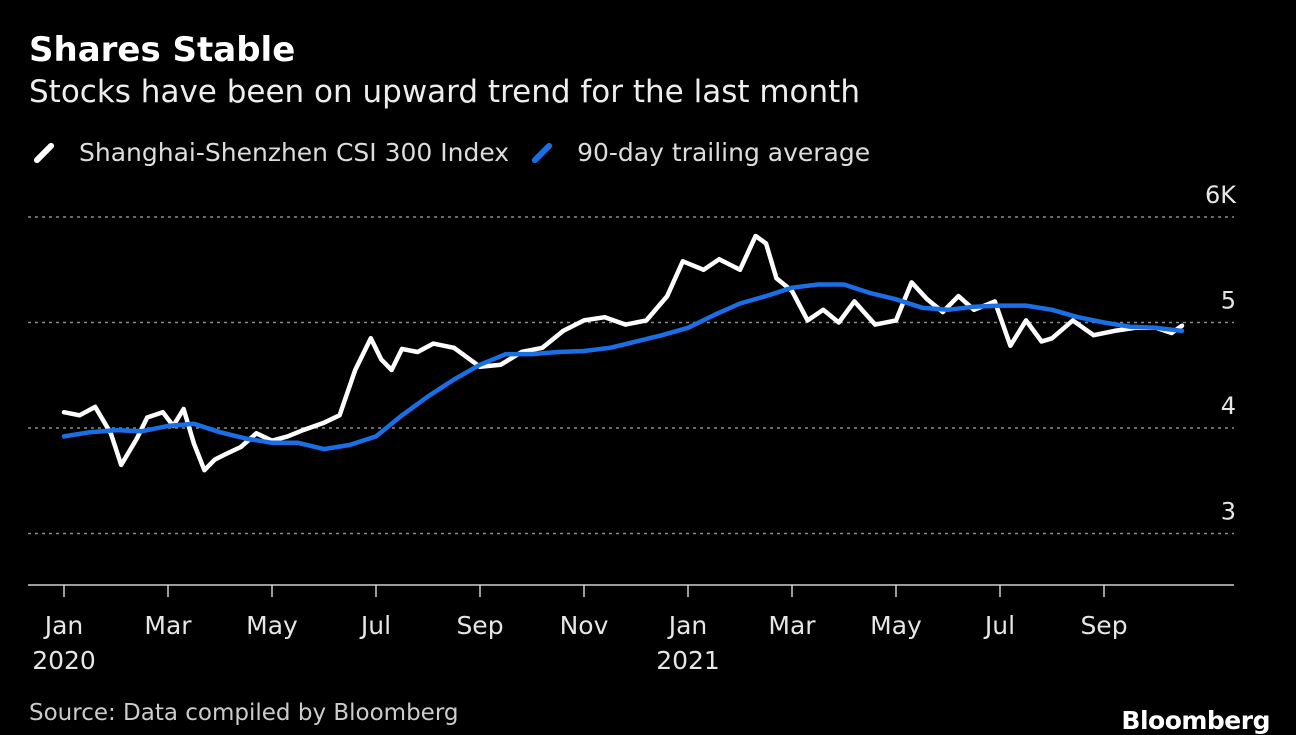 The height and width of the screenshot is (735, 1296). What do you see at coordinates (1228, 512) in the screenshot?
I see `y-tick-label: 3` at bounding box center [1228, 512].